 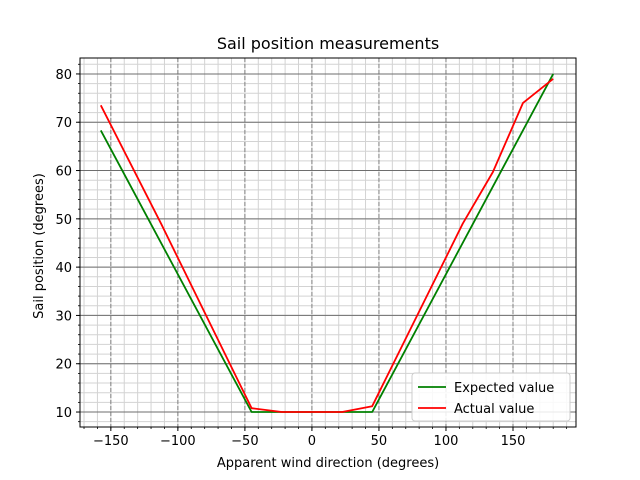 I want to click on x-axis-label: Apparent wind direction (degrees), so click(x=328, y=463).